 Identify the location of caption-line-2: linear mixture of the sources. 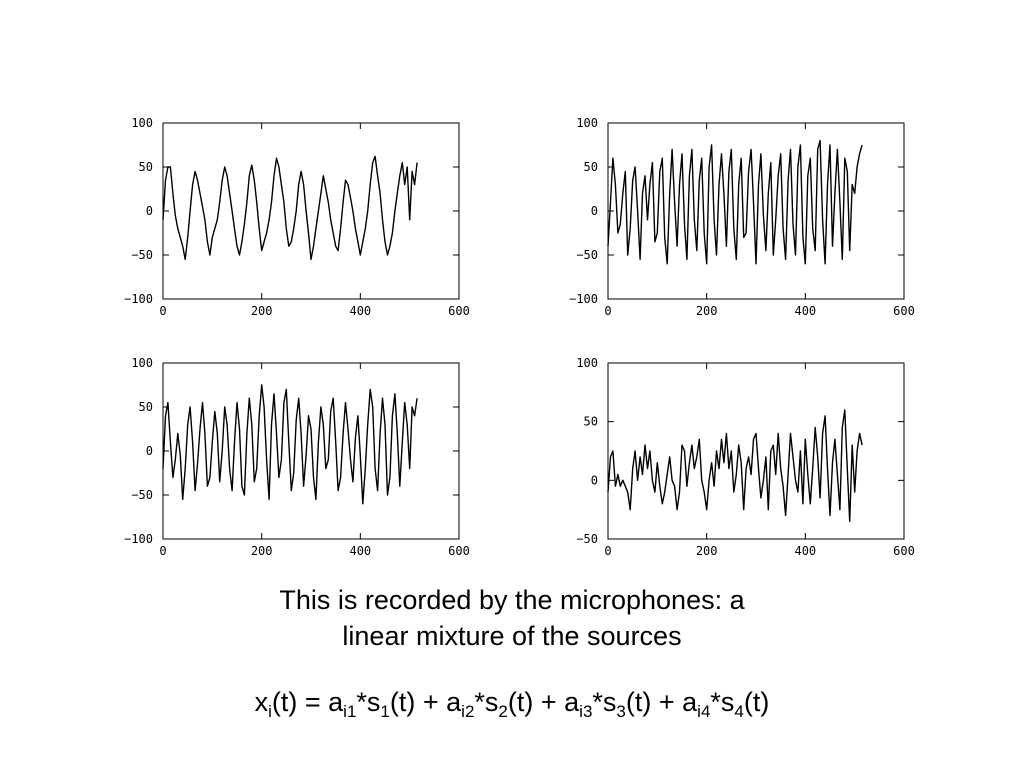
(512, 636).